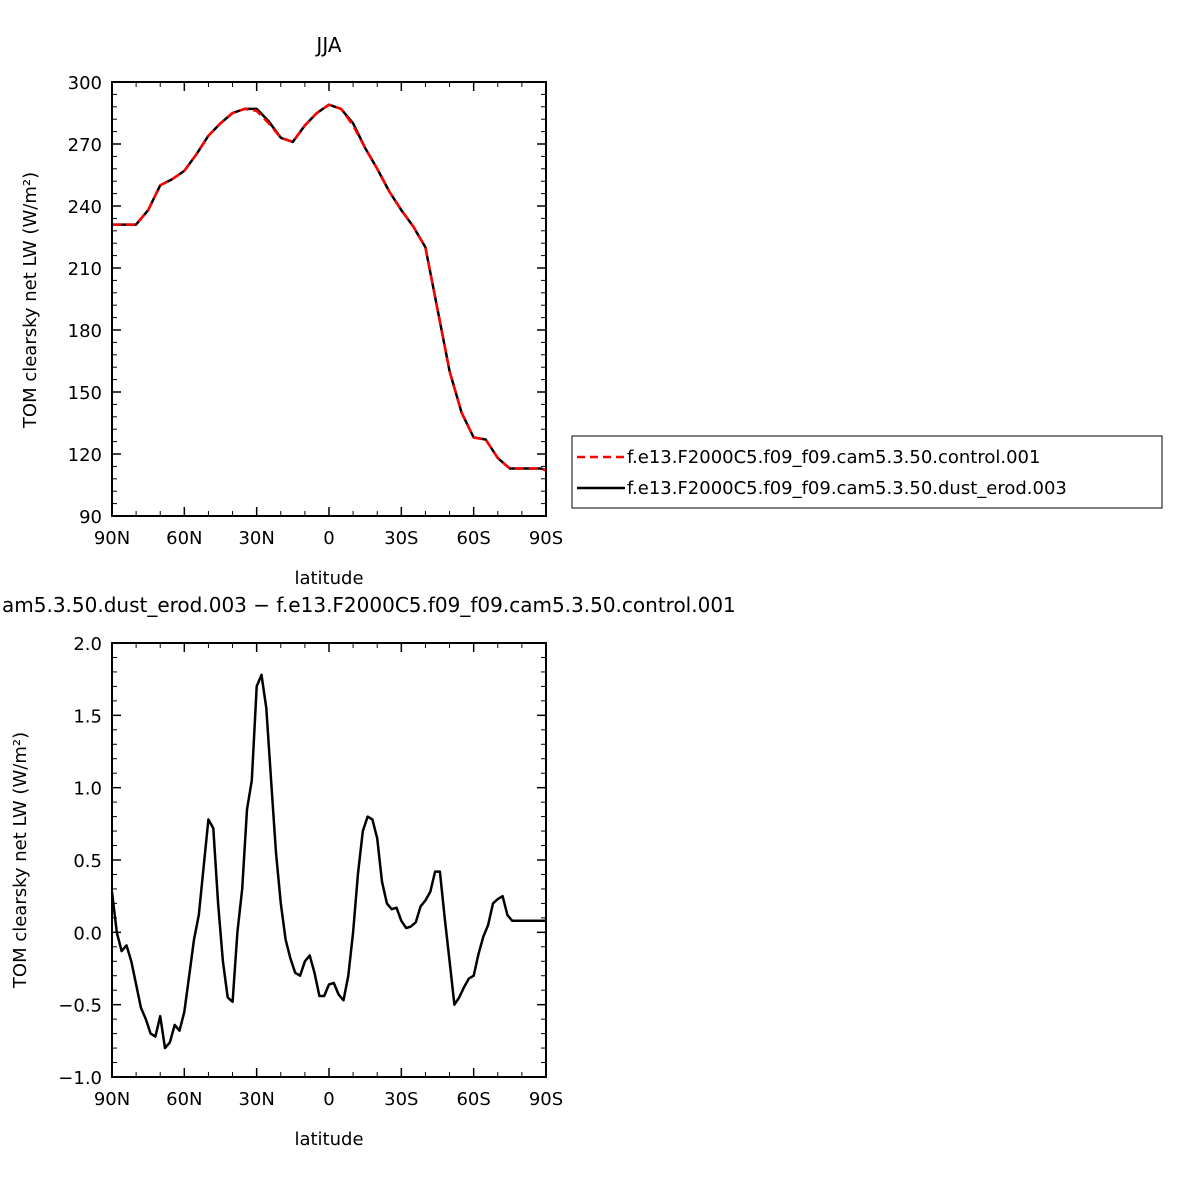  What do you see at coordinates (85, 145) in the screenshot?
I see `top-panel-y-tick-label: 270` at bounding box center [85, 145].